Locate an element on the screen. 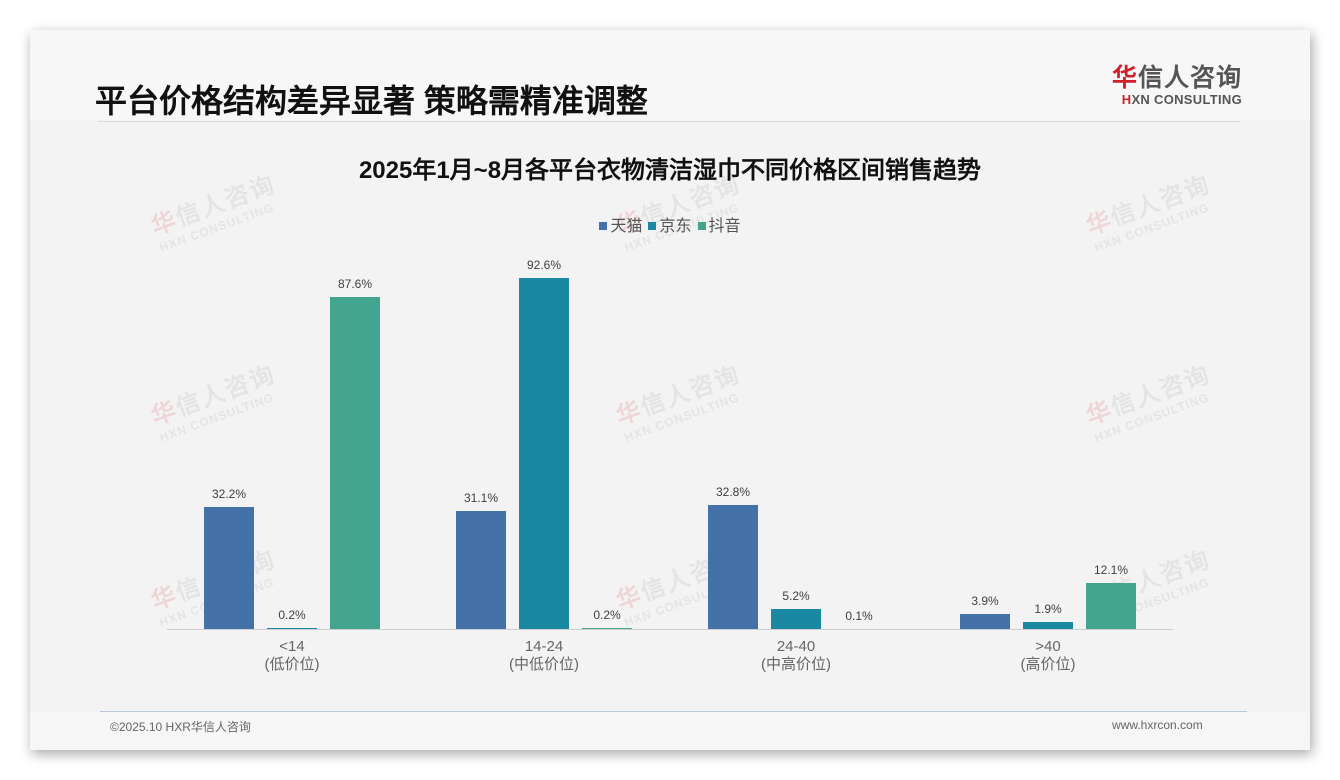 Image resolution: width=1340 pixels, height=780 pixels. data-label: 87.6% is located at coordinates (355, 284).